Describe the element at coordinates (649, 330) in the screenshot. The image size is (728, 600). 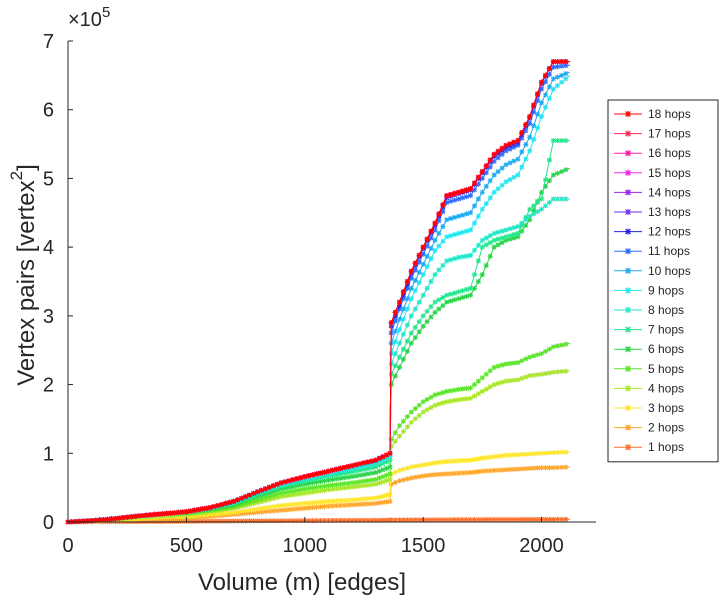
I see `legend-item: 7 hops` at that location.